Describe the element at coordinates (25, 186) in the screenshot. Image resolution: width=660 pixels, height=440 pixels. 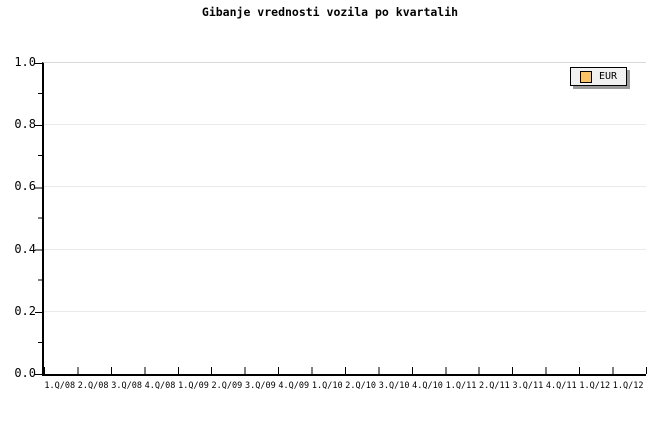
I see `y-tick-label-0.6: 0.6` at that location.